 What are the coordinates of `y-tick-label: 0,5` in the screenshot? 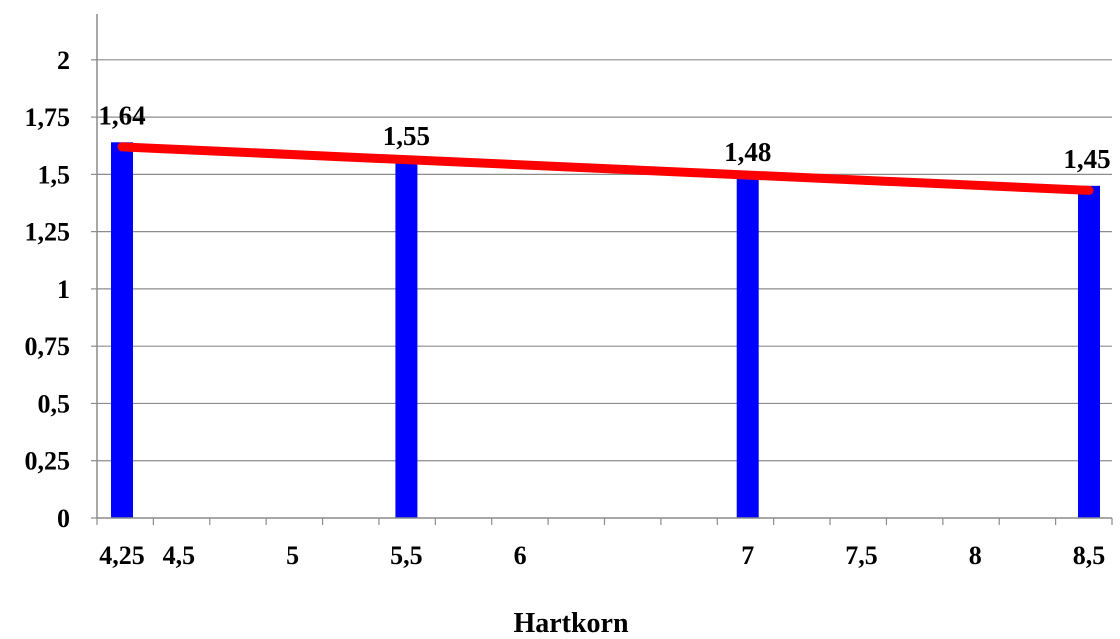 It's located at (54, 403).